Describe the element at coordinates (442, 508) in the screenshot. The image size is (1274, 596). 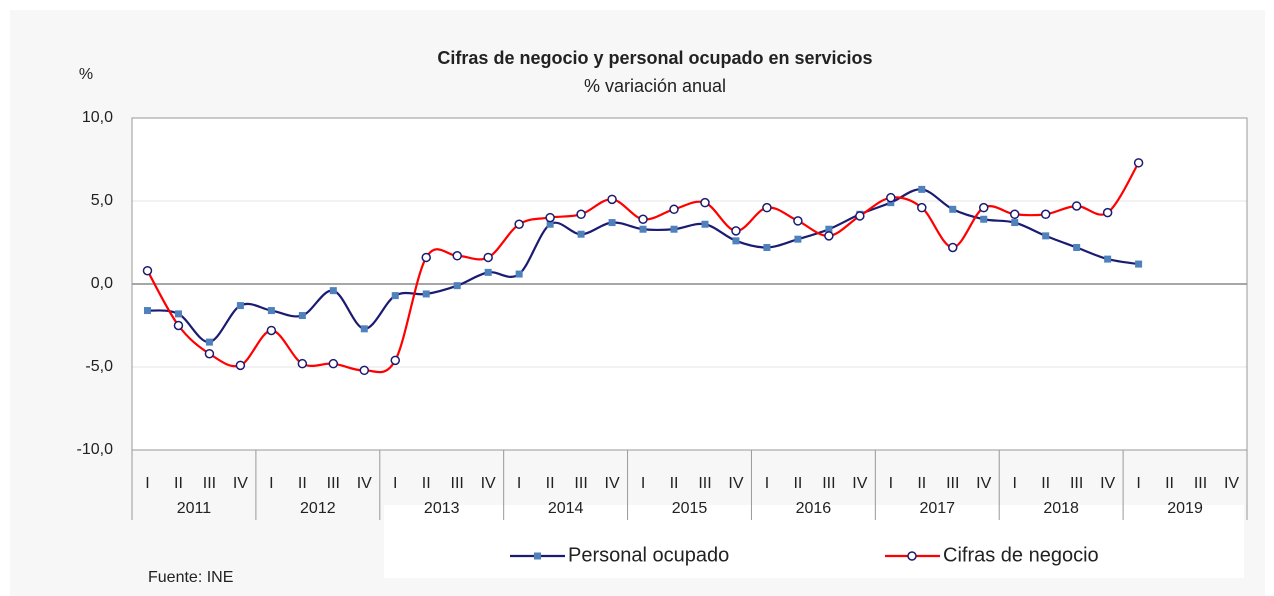
I see `year-label: 2013` at that location.